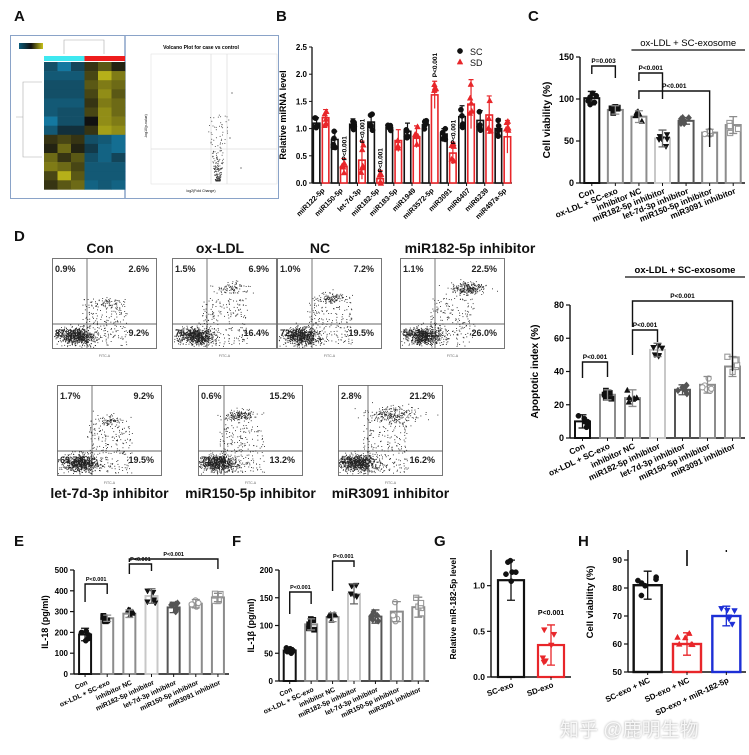 This screenshot has width=749, height=755. I want to click on y-tick-label: 100, so click(267, 626).